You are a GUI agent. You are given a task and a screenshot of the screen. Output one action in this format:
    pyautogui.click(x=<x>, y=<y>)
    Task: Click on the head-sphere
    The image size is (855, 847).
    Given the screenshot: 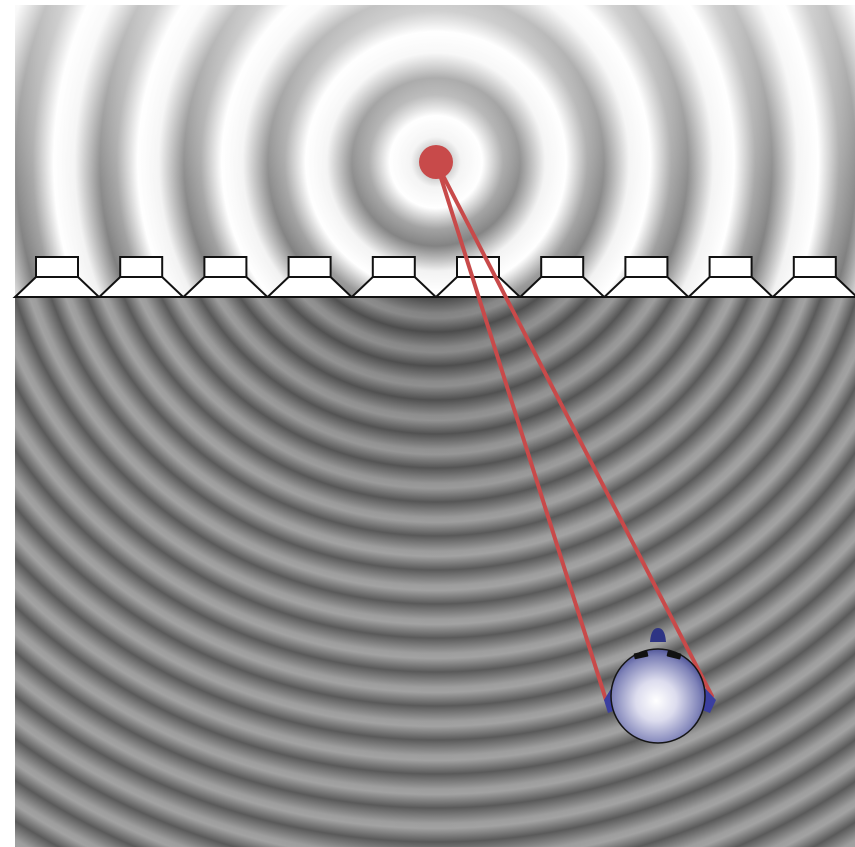 What is the action you would take?
    pyautogui.click(x=658, y=696)
    